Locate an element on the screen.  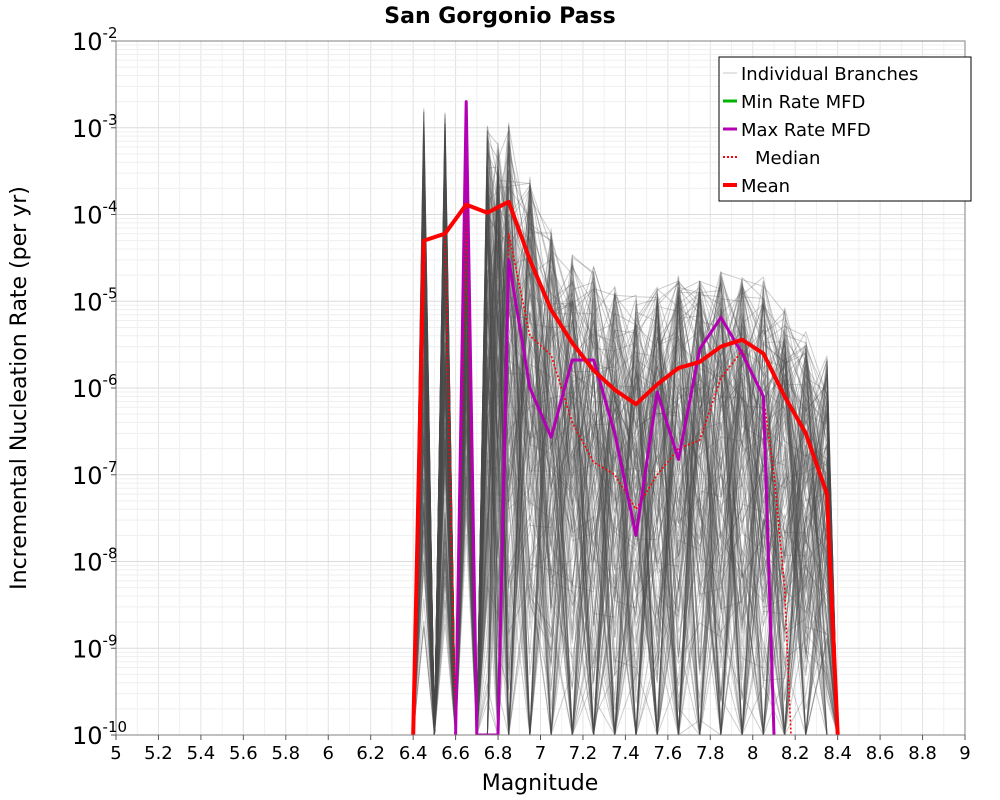
legend-label: Max Rate MFD is located at coordinates (806, 130).